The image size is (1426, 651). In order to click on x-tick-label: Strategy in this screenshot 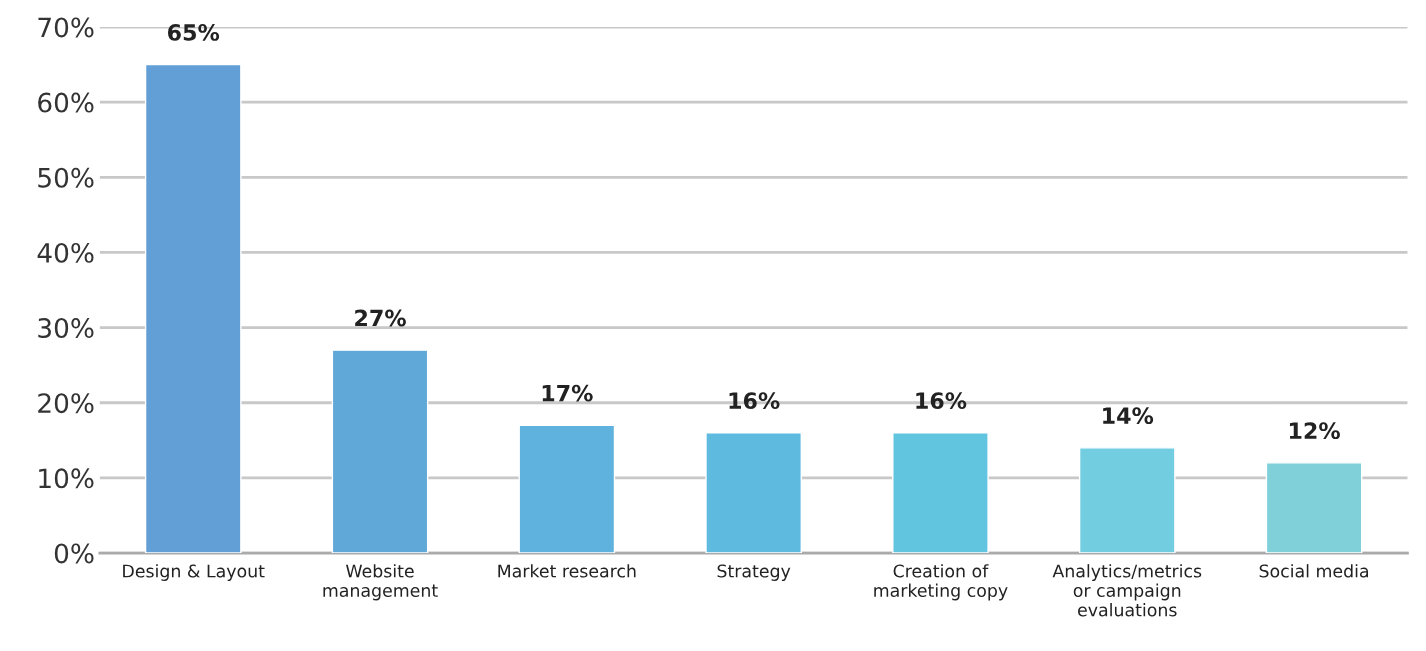, I will do `click(754, 572)`.